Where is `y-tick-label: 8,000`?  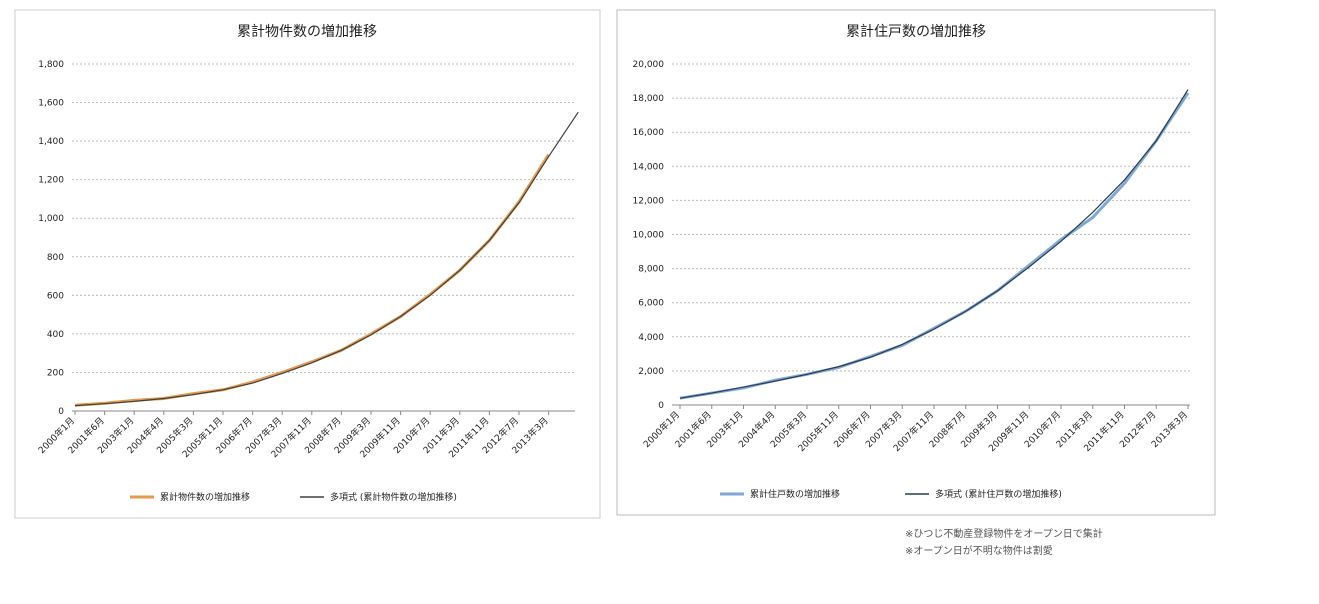 y-tick-label: 8,000 is located at coordinates (651, 270).